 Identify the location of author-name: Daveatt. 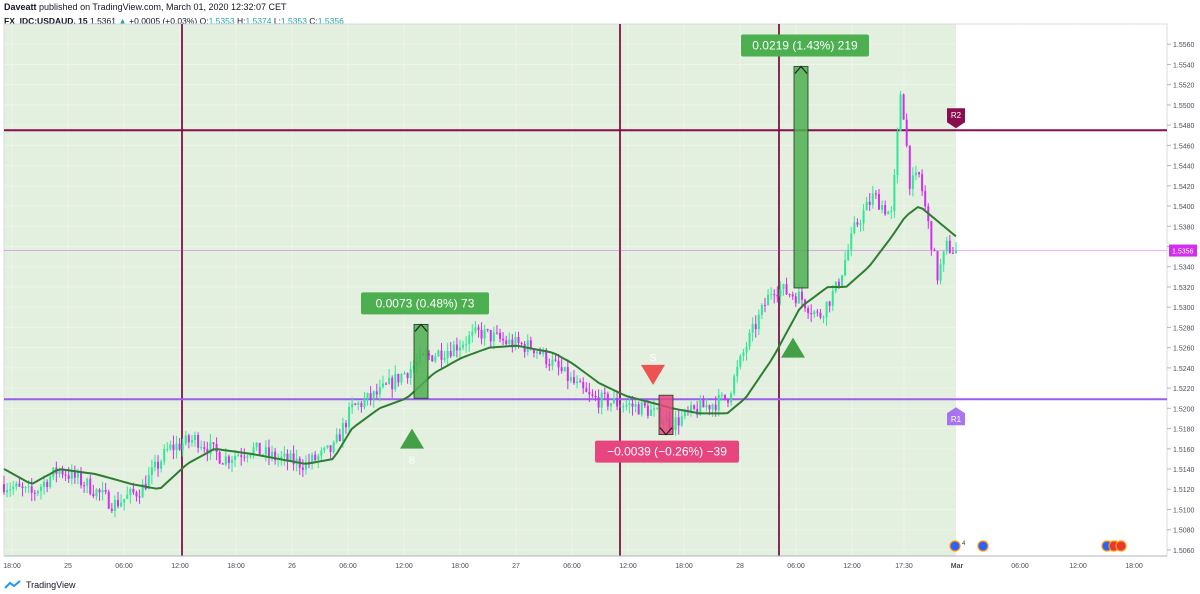
(20, 7).